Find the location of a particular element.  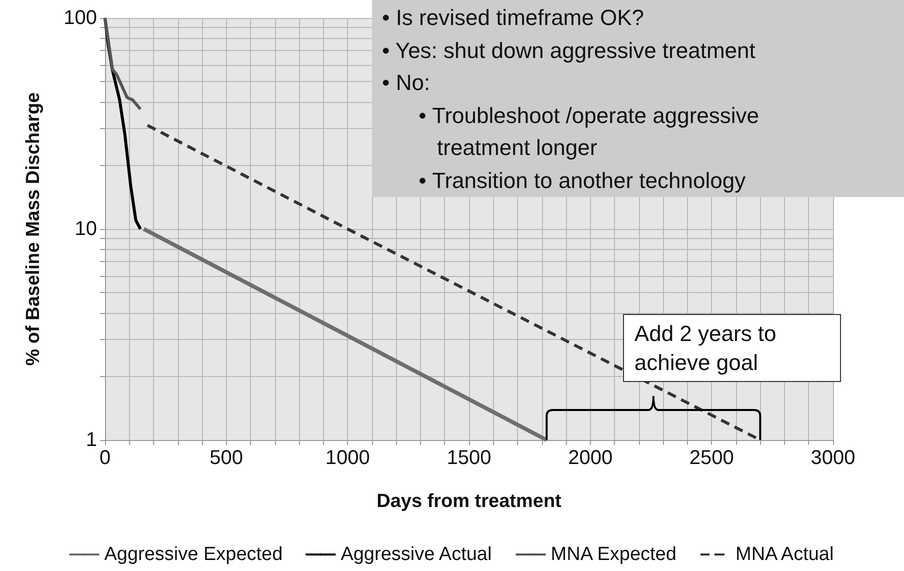

x-tick-label: 2000 is located at coordinates (590, 458).